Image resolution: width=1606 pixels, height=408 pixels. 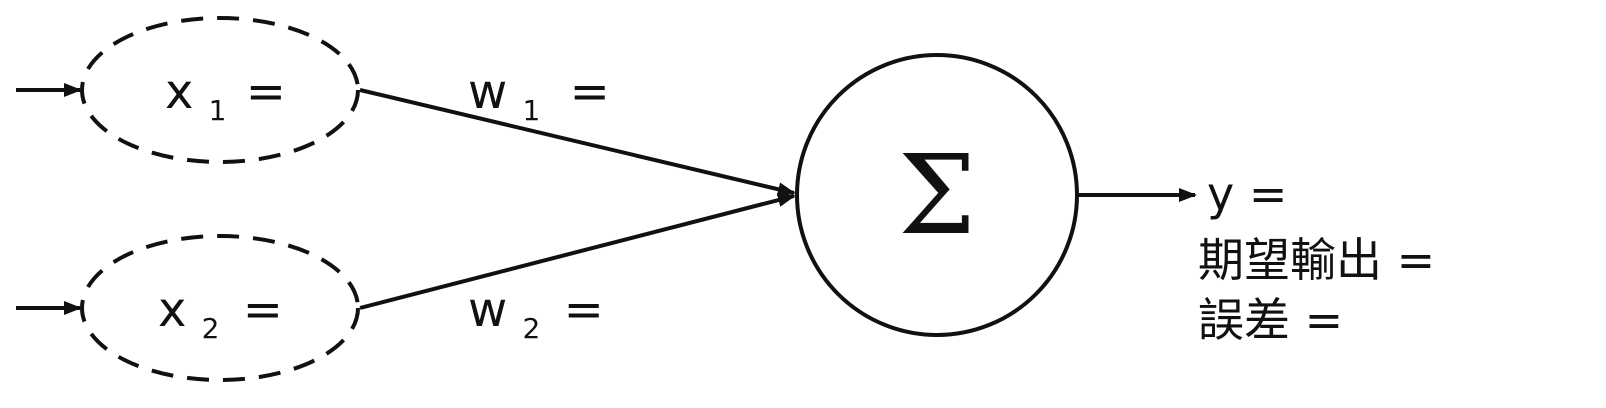 I want to click on neuron-circle, so click(x=937, y=195).